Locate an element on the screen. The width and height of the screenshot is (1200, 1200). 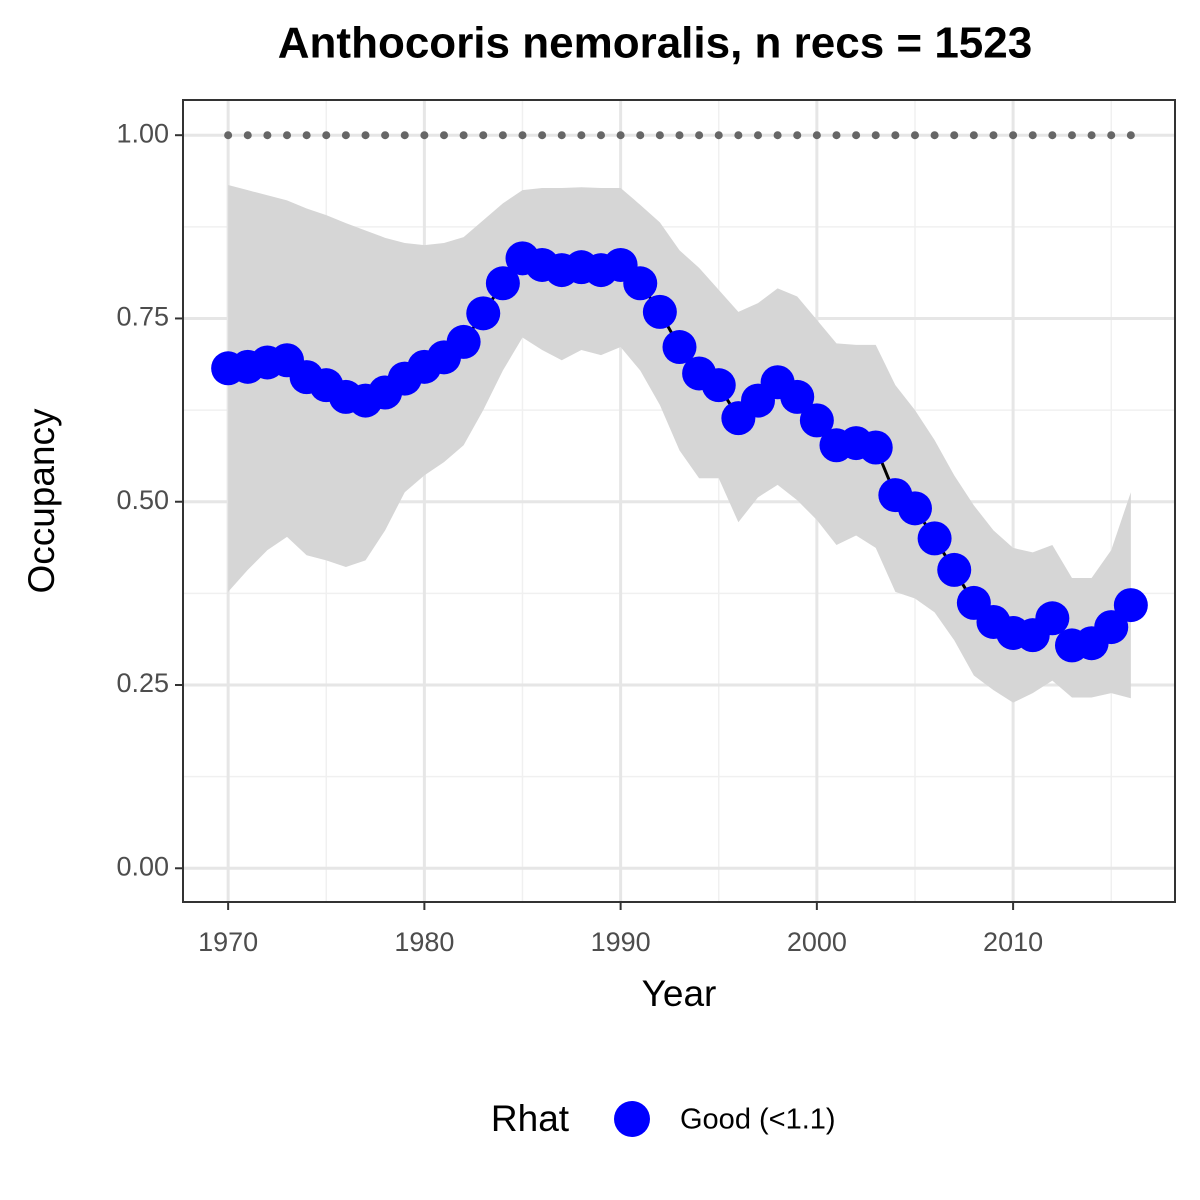
x-tick-label: 1990 is located at coordinates (621, 942).